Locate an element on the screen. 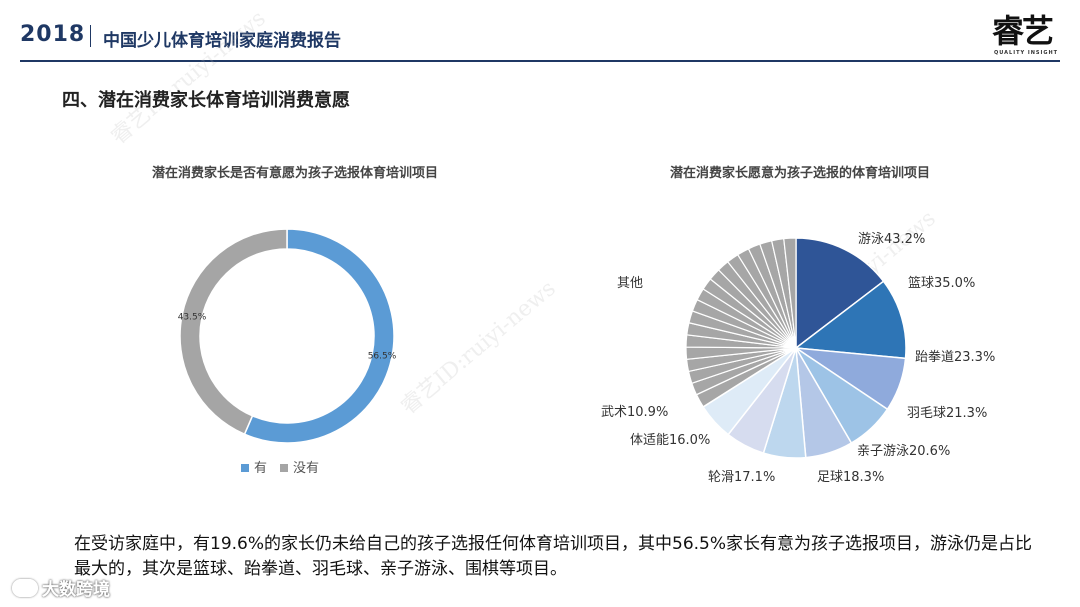 This screenshot has height=607, width=1080. pie-data-label: 足球18.3% is located at coordinates (850, 477).